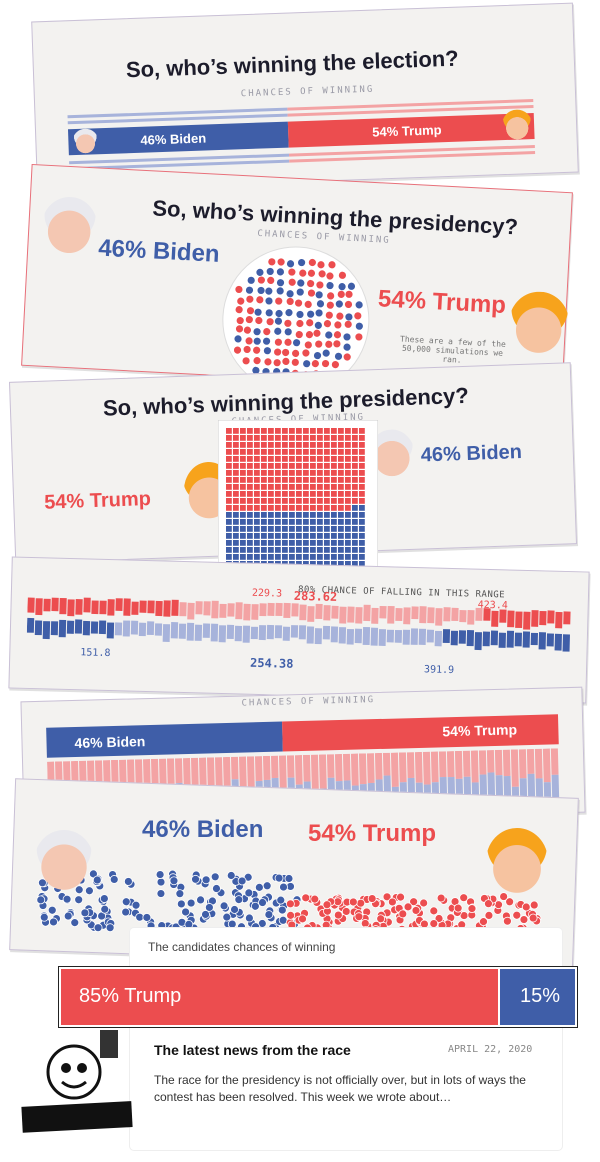 The image size is (600, 1162). What do you see at coordinates (74, 1072) in the screenshot?
I see `mascot-head` at bounding box center [74, 1072].